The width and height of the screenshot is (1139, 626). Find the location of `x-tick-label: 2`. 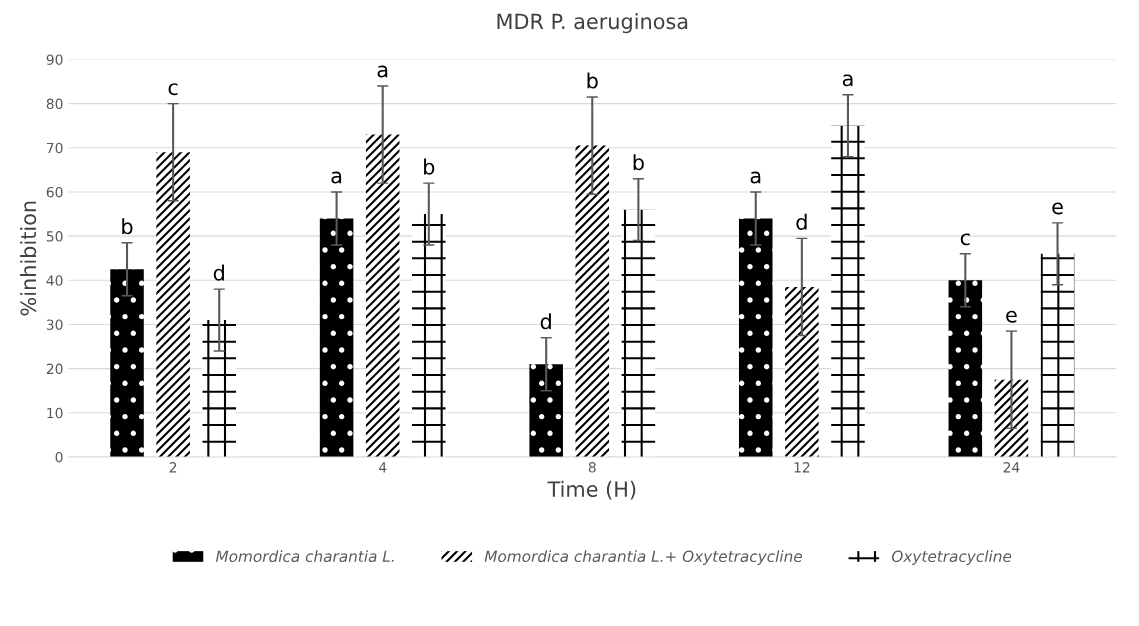

x-tick-label: 2 is located at coordinates (173, 467).